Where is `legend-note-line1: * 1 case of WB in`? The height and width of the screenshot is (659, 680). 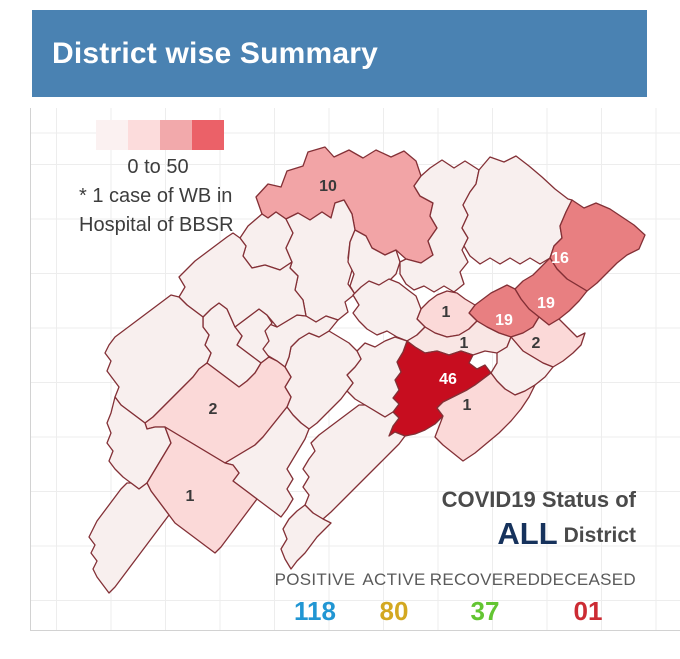 legend-note-line1: * 1 case of WB in is located at coordinates (156, 196).